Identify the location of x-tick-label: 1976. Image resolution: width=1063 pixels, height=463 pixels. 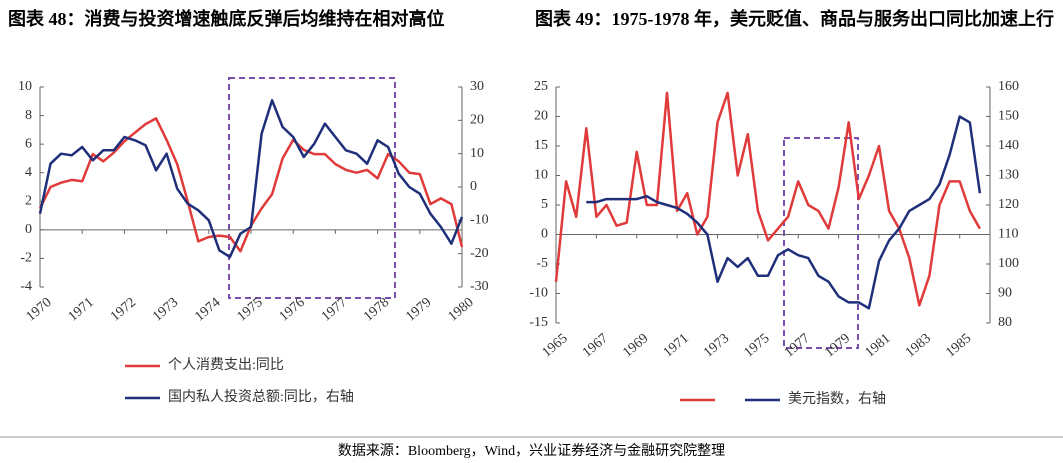
(292, 309).